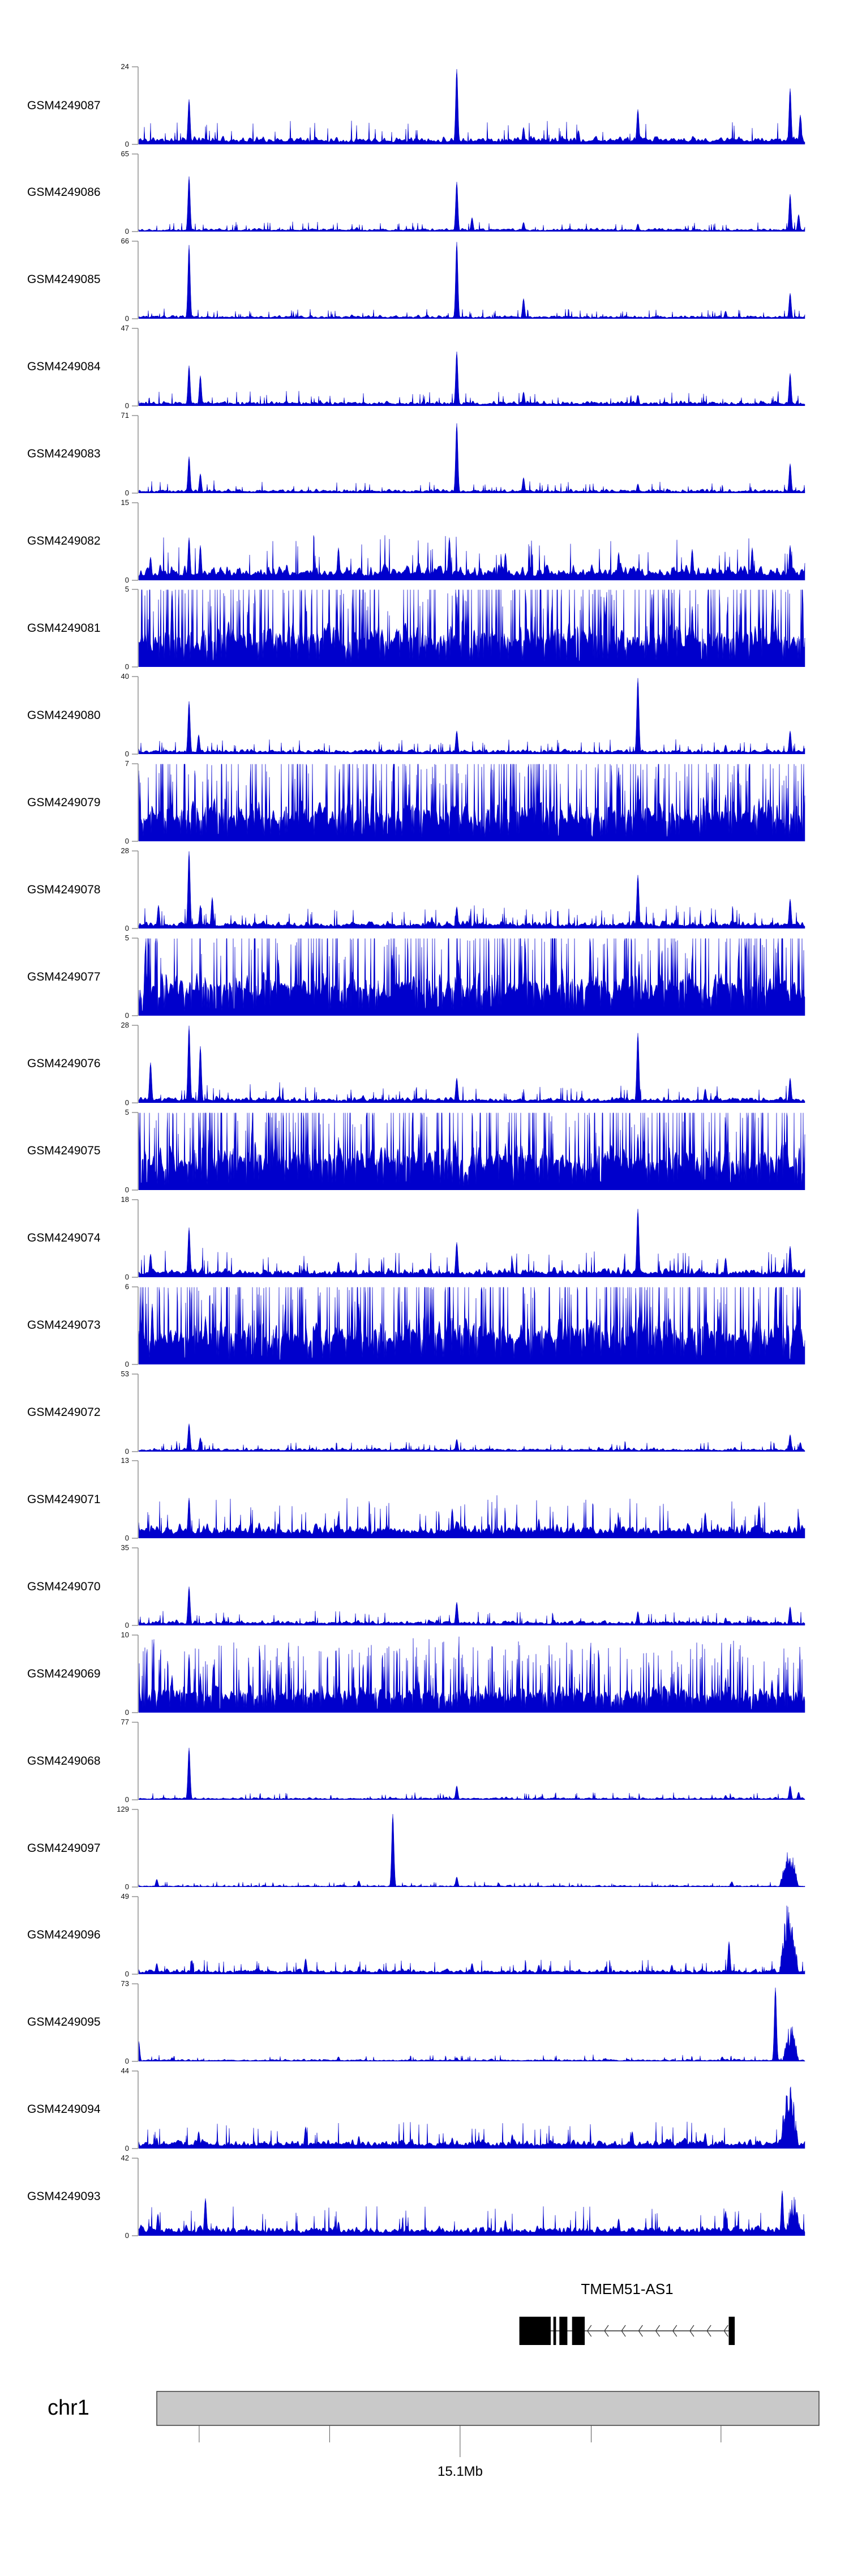  I want to click on track-sample-label: GSM4249087, so click(64, 105).